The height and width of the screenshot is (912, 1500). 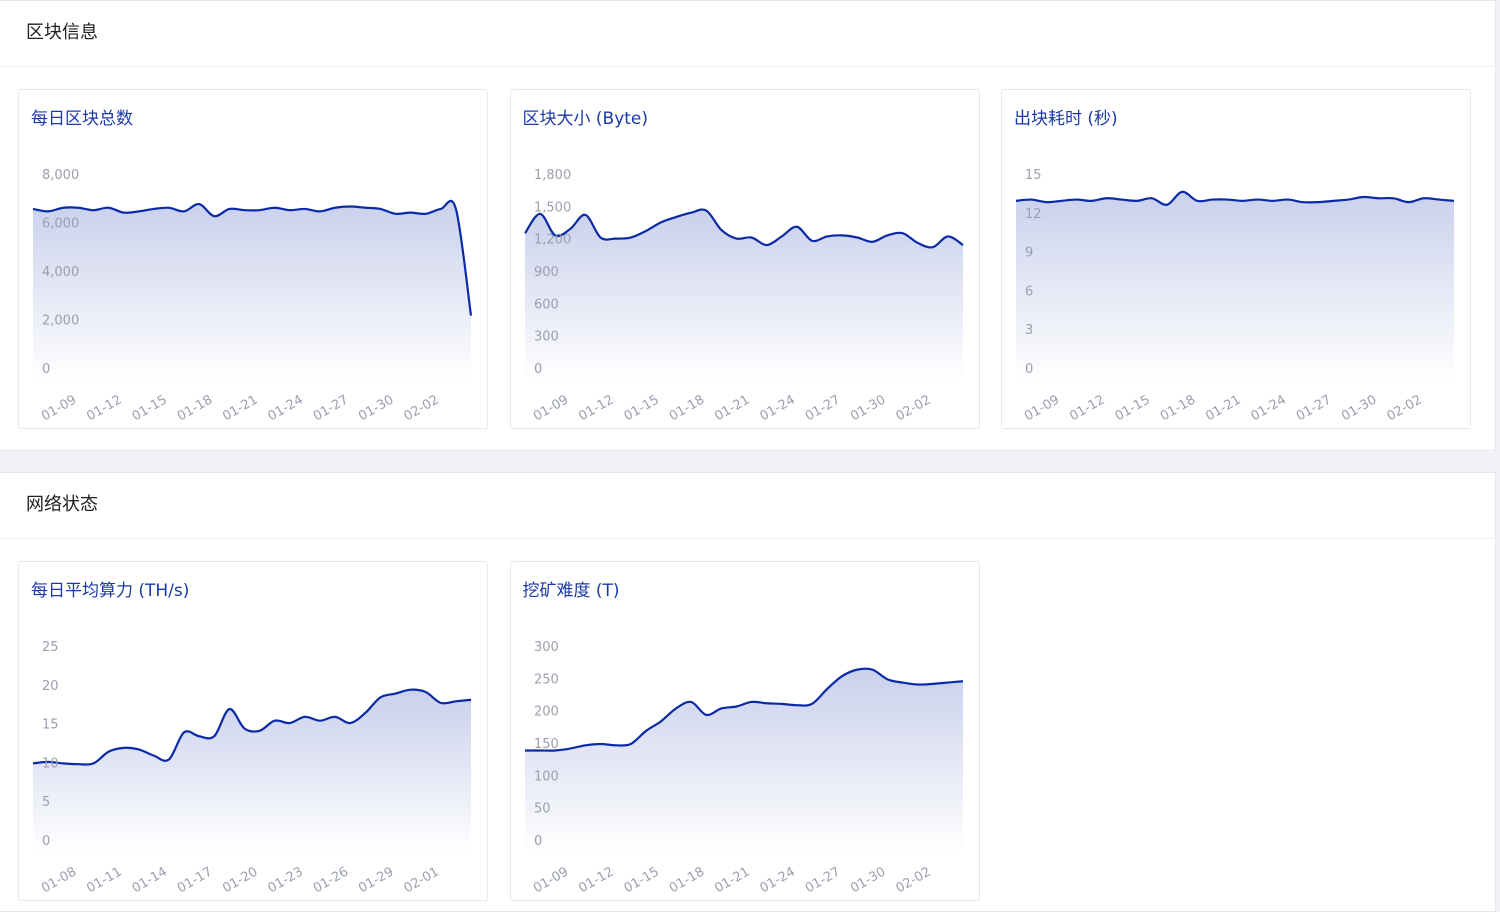 What do you see at coordinates (546, 304) in the screenshot?
I see `y-tick-label: 600` at bounding box center [546, 304].